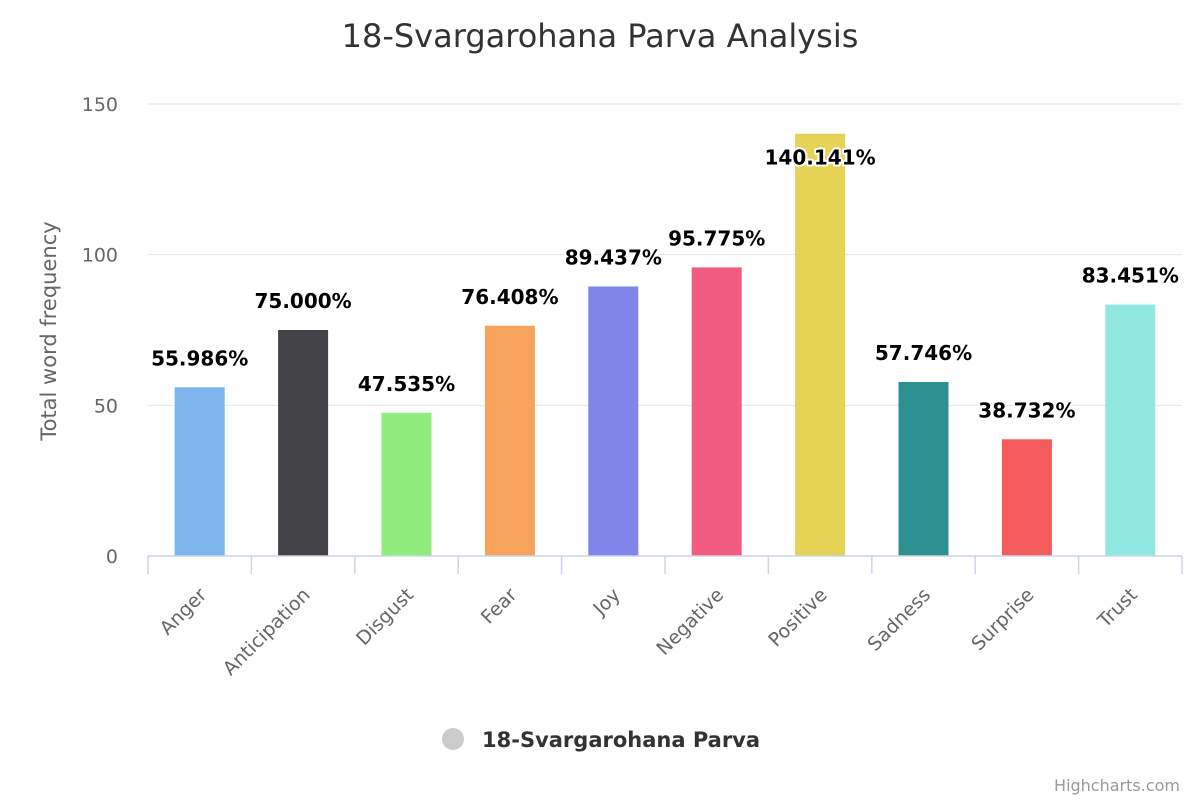 The image size is (1200, 800). I want to click on y-tick-label: 0, so click(112, 557).